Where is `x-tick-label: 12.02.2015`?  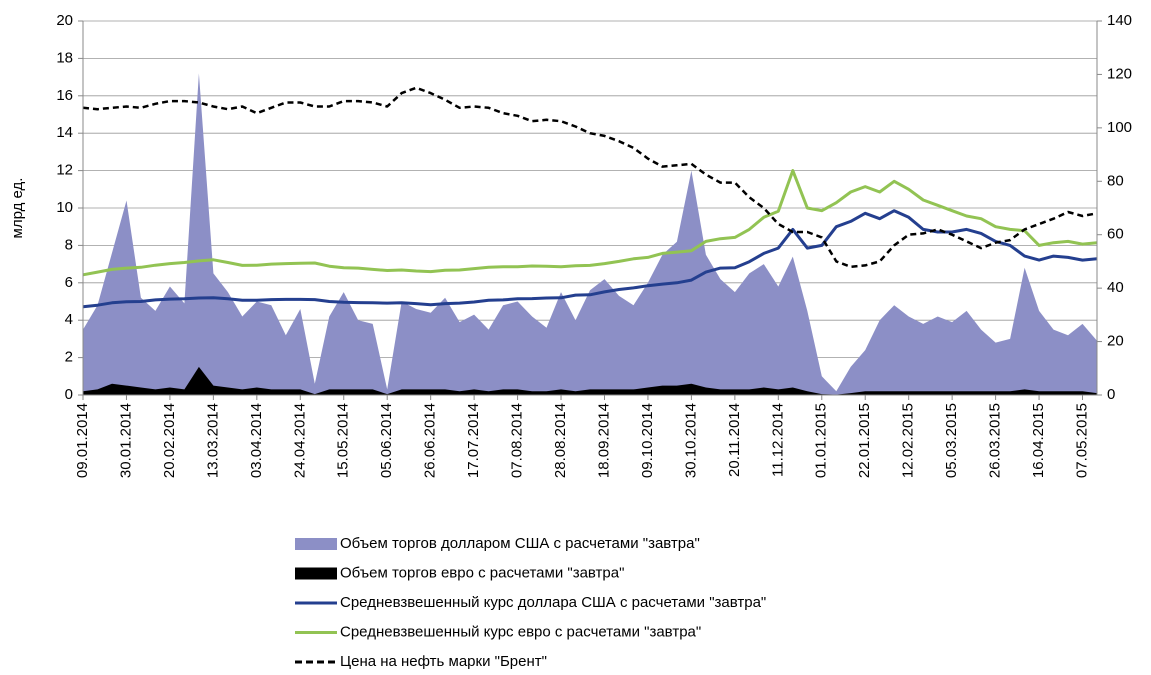 x-tick-label: 12.02.2015 is located at coordinates (908, 440).